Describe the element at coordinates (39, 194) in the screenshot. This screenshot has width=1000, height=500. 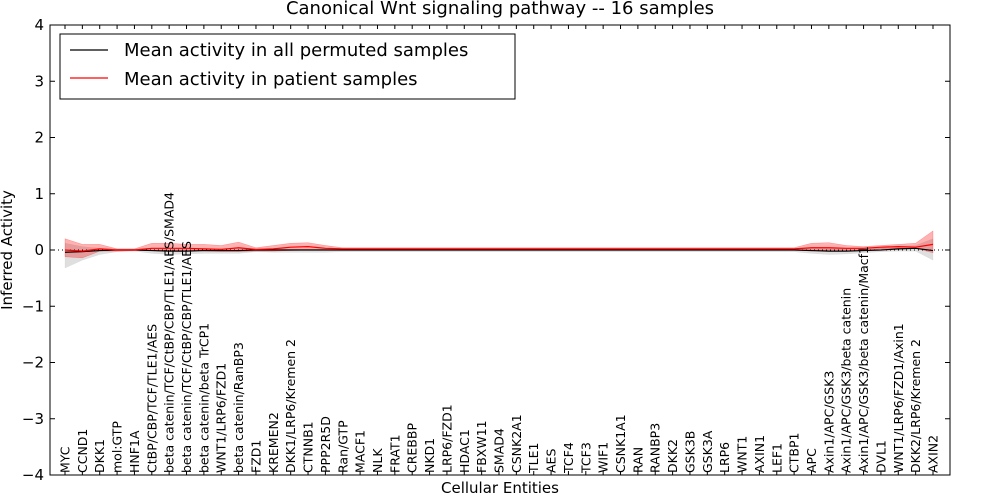
I see `y-tick-label: 1` at that location.